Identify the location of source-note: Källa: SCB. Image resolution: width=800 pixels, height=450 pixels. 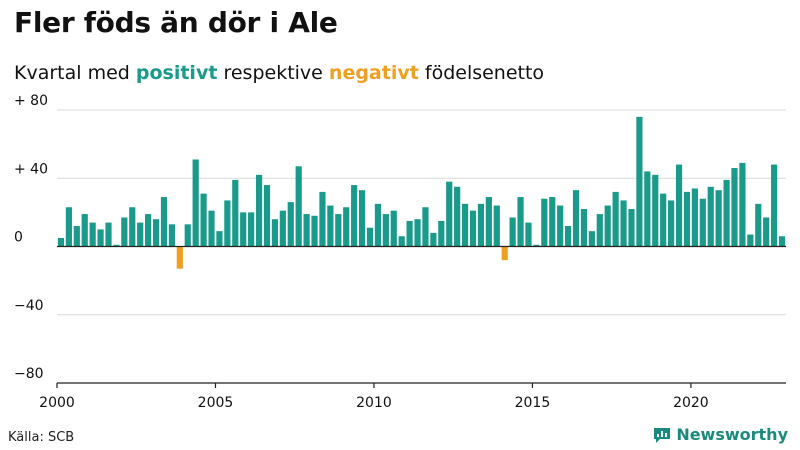
(41, 437).